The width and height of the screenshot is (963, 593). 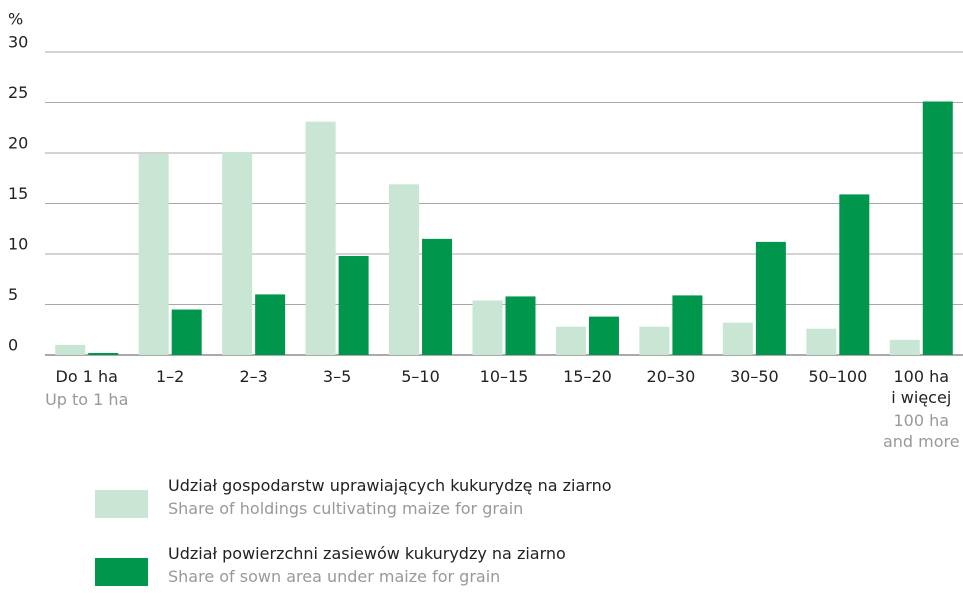 I want to click on y-tick-label: 0, so click(x=13, y=345).